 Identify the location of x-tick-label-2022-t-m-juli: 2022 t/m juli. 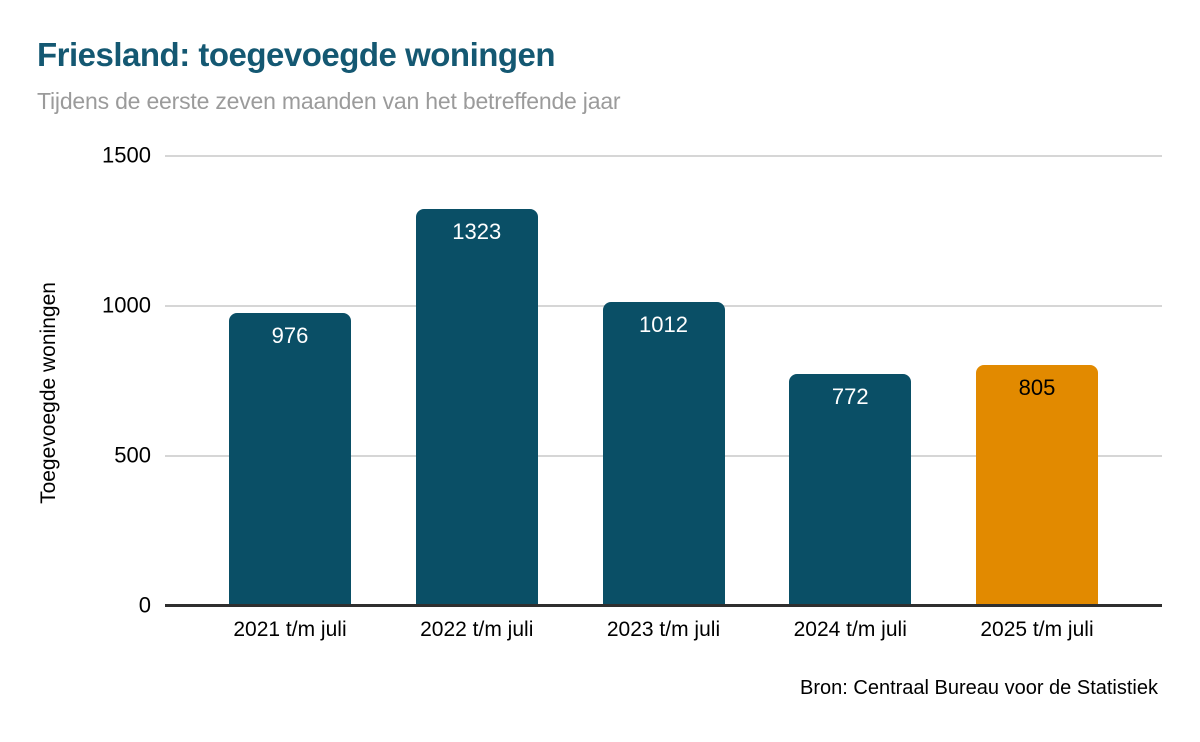
(477, 629).